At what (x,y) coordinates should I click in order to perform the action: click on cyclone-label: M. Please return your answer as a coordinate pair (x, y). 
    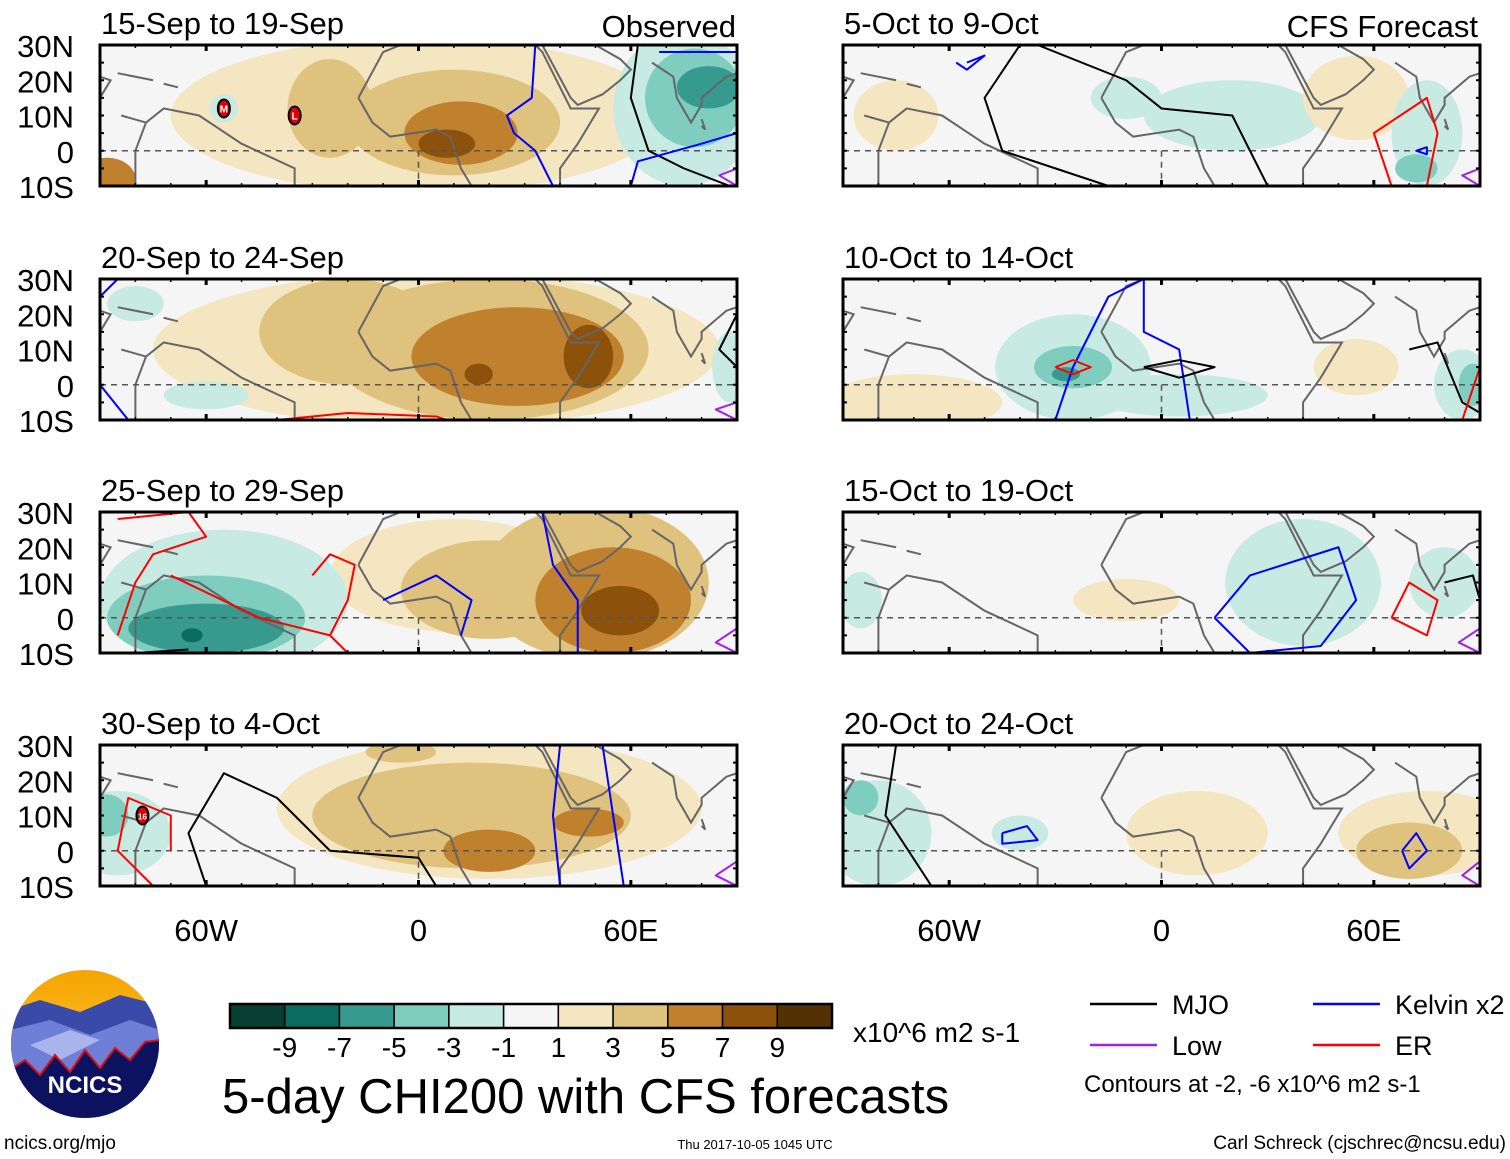
    Looking at the image, I should click on (224, 109).